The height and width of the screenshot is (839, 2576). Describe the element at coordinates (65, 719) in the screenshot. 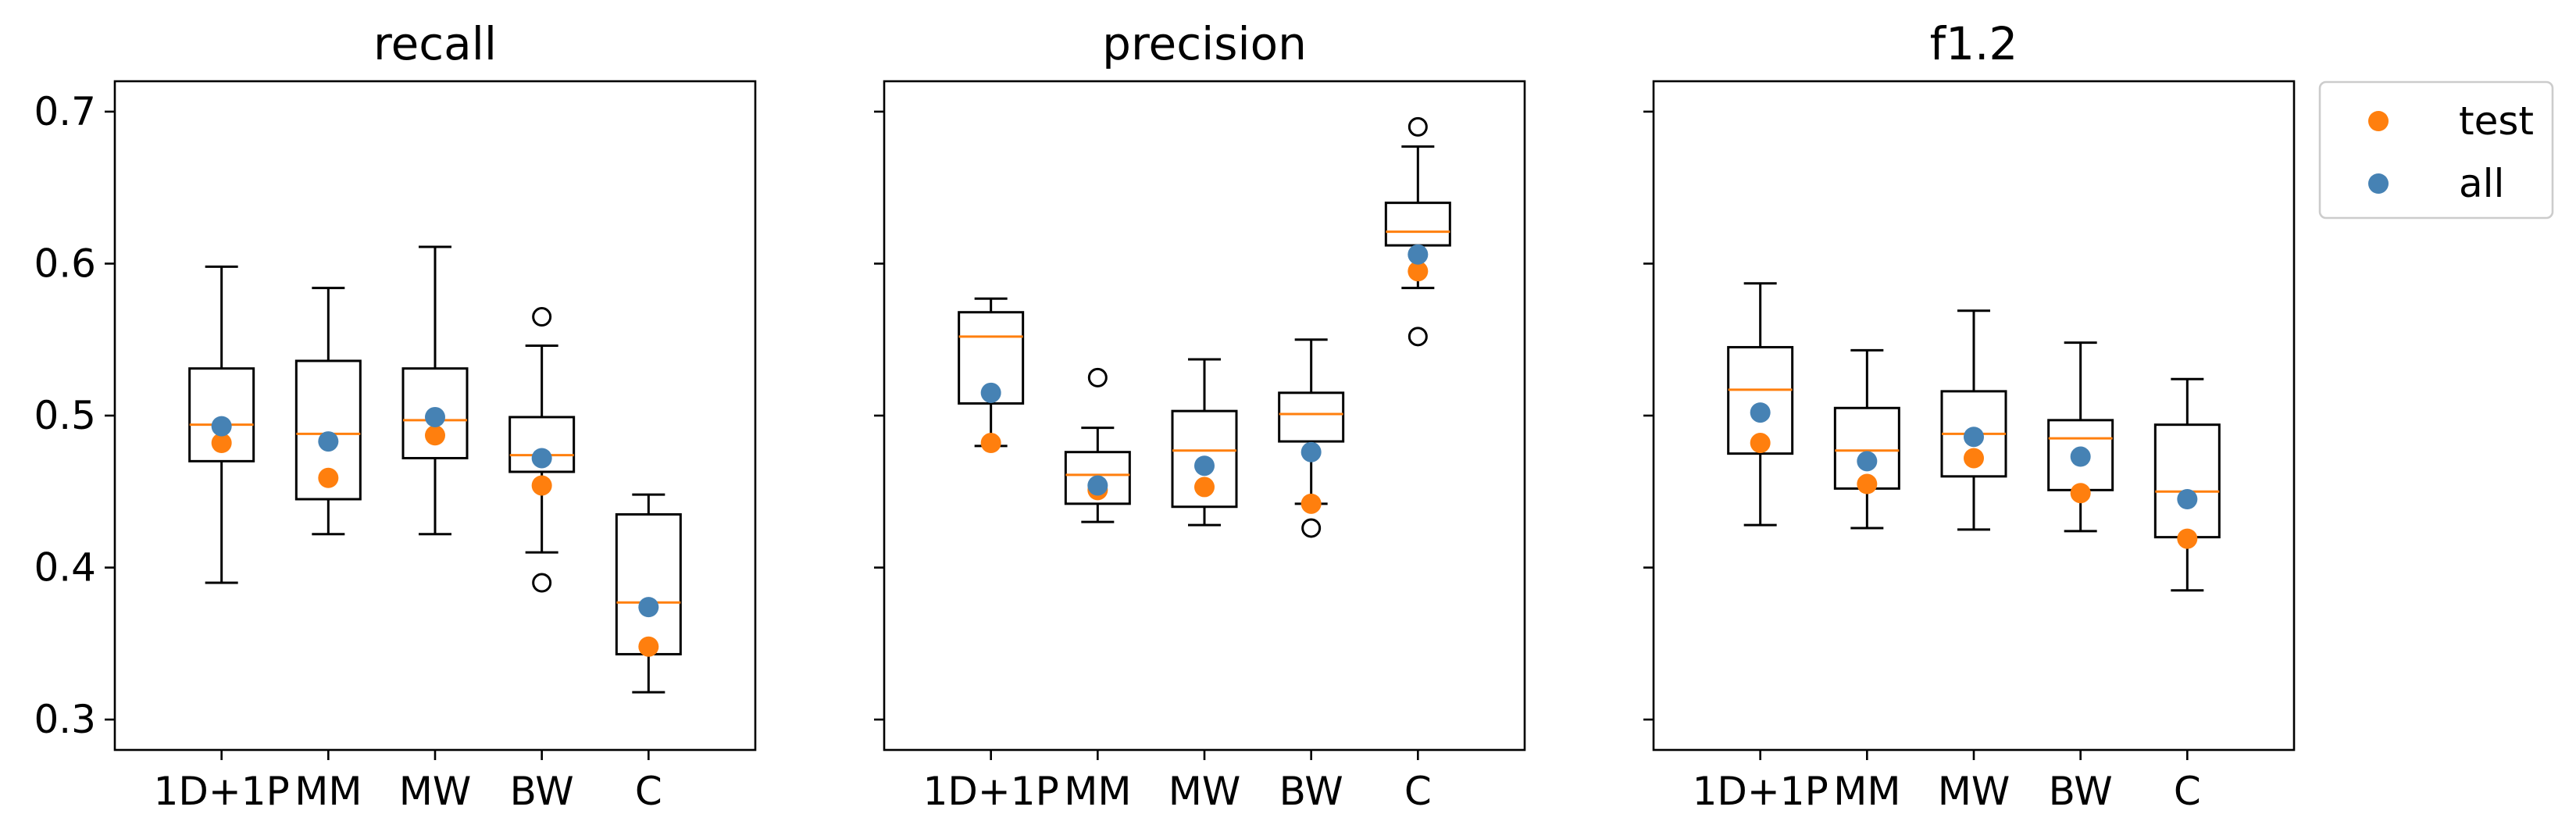

I see `y-tick-label: 0.3` at that location.